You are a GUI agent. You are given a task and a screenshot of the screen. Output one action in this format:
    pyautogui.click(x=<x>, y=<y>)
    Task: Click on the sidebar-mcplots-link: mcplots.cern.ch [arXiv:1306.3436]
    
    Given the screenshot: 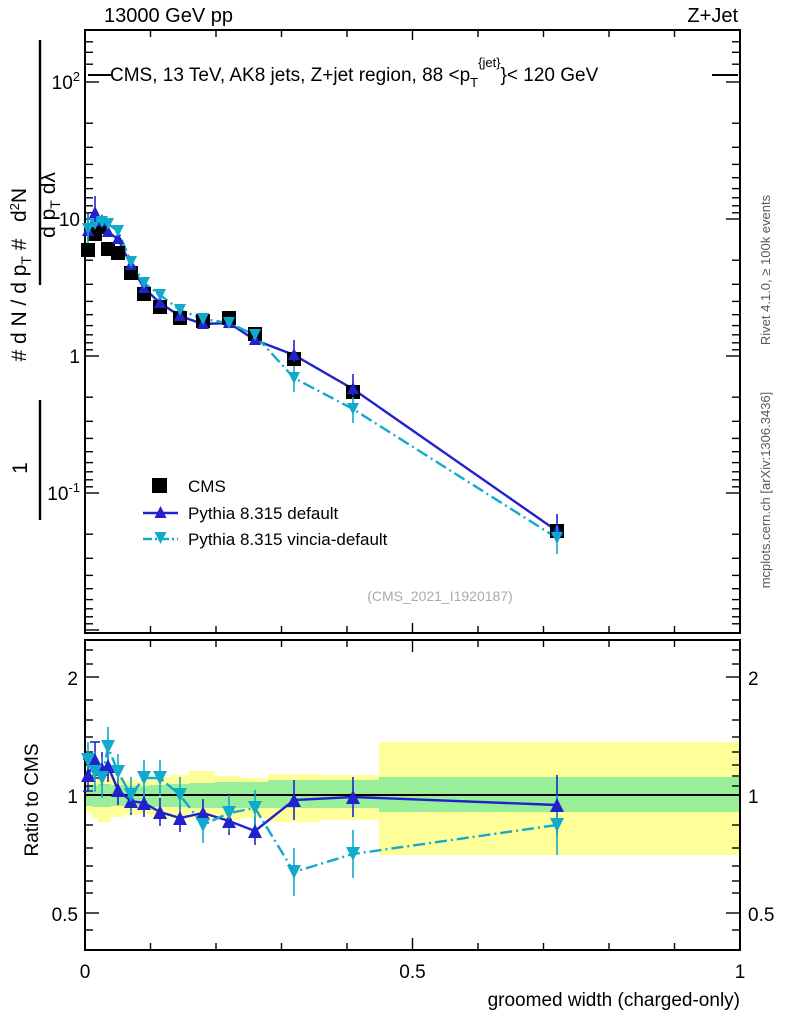 What is the action you would take?
    pyautogui.click(x=765, y=490)
    